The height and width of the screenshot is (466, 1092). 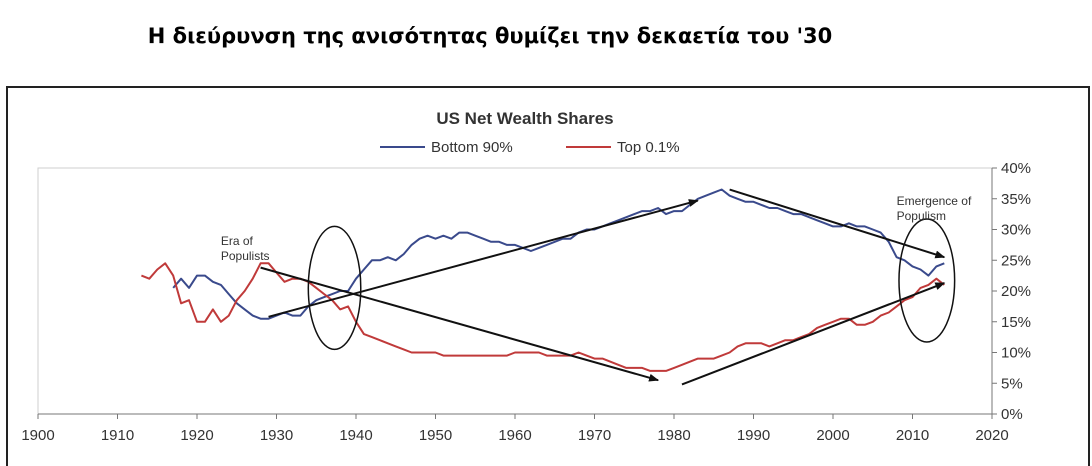 What do you see at coordinates (1012, 383) in the screenshot?
I see `y-tick-label: 5%` at bounding box center [1012, 383].